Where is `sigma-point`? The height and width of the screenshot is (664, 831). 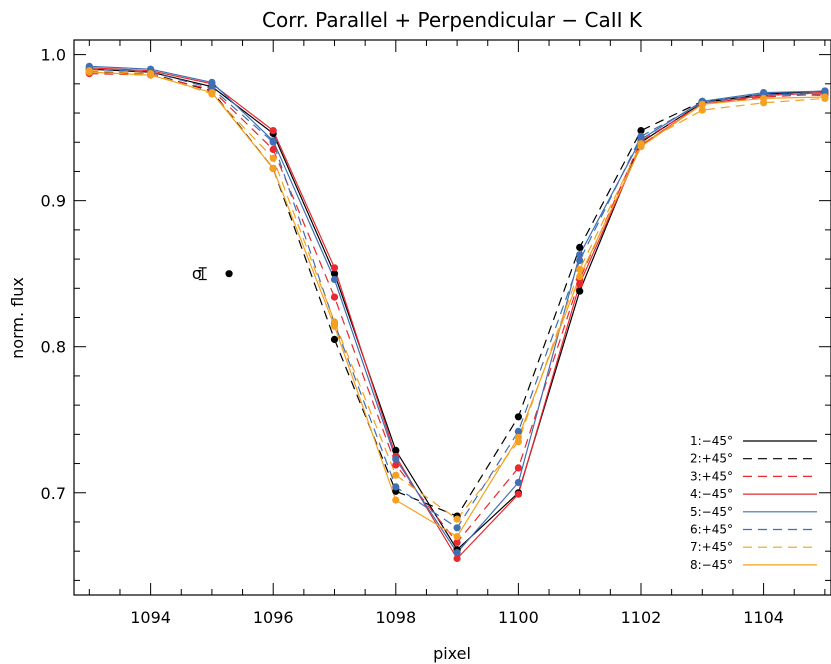
sigma-point is located at coordinates (229, 274).